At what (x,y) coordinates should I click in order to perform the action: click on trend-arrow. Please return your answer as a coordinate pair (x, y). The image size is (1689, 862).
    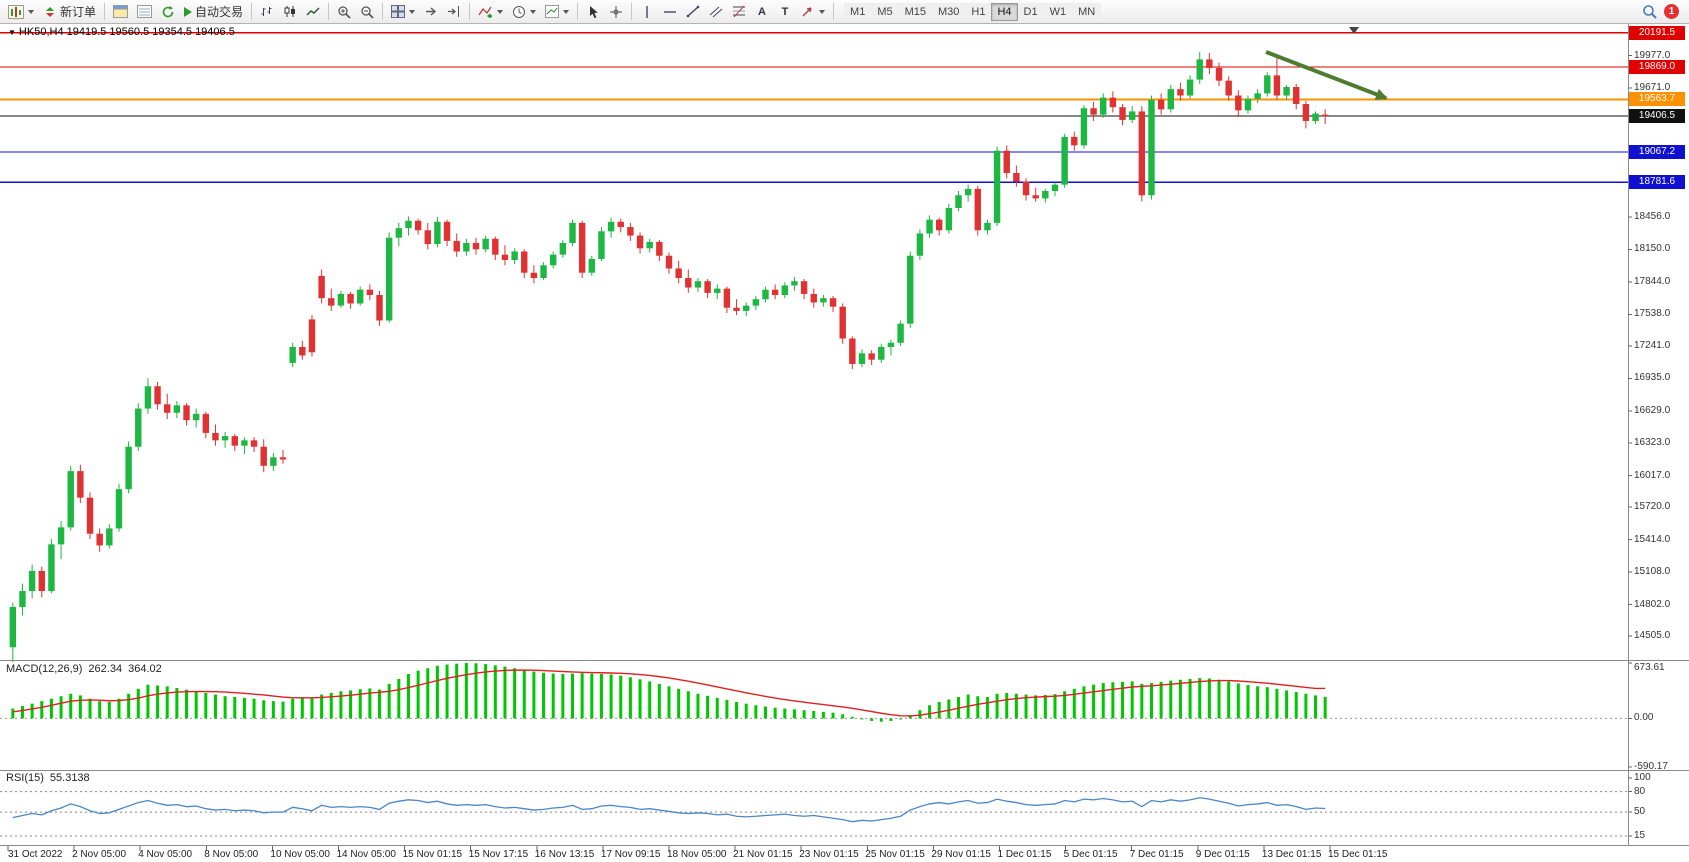
    Looking at the image, I should click on (1326, 75).